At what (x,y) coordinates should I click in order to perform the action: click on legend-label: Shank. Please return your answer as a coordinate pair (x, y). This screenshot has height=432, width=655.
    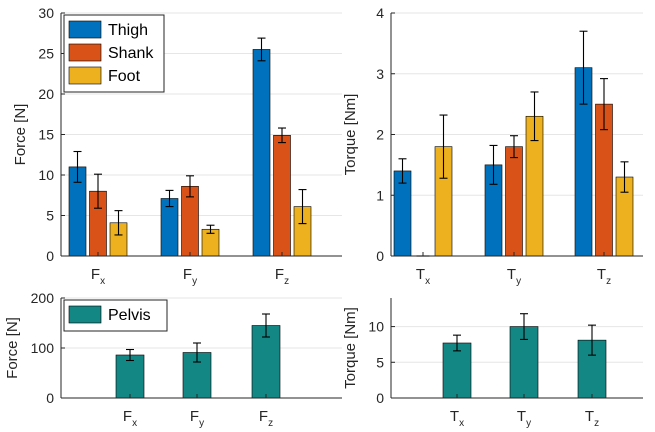
    Looking at the image, I should click on (131, 53).